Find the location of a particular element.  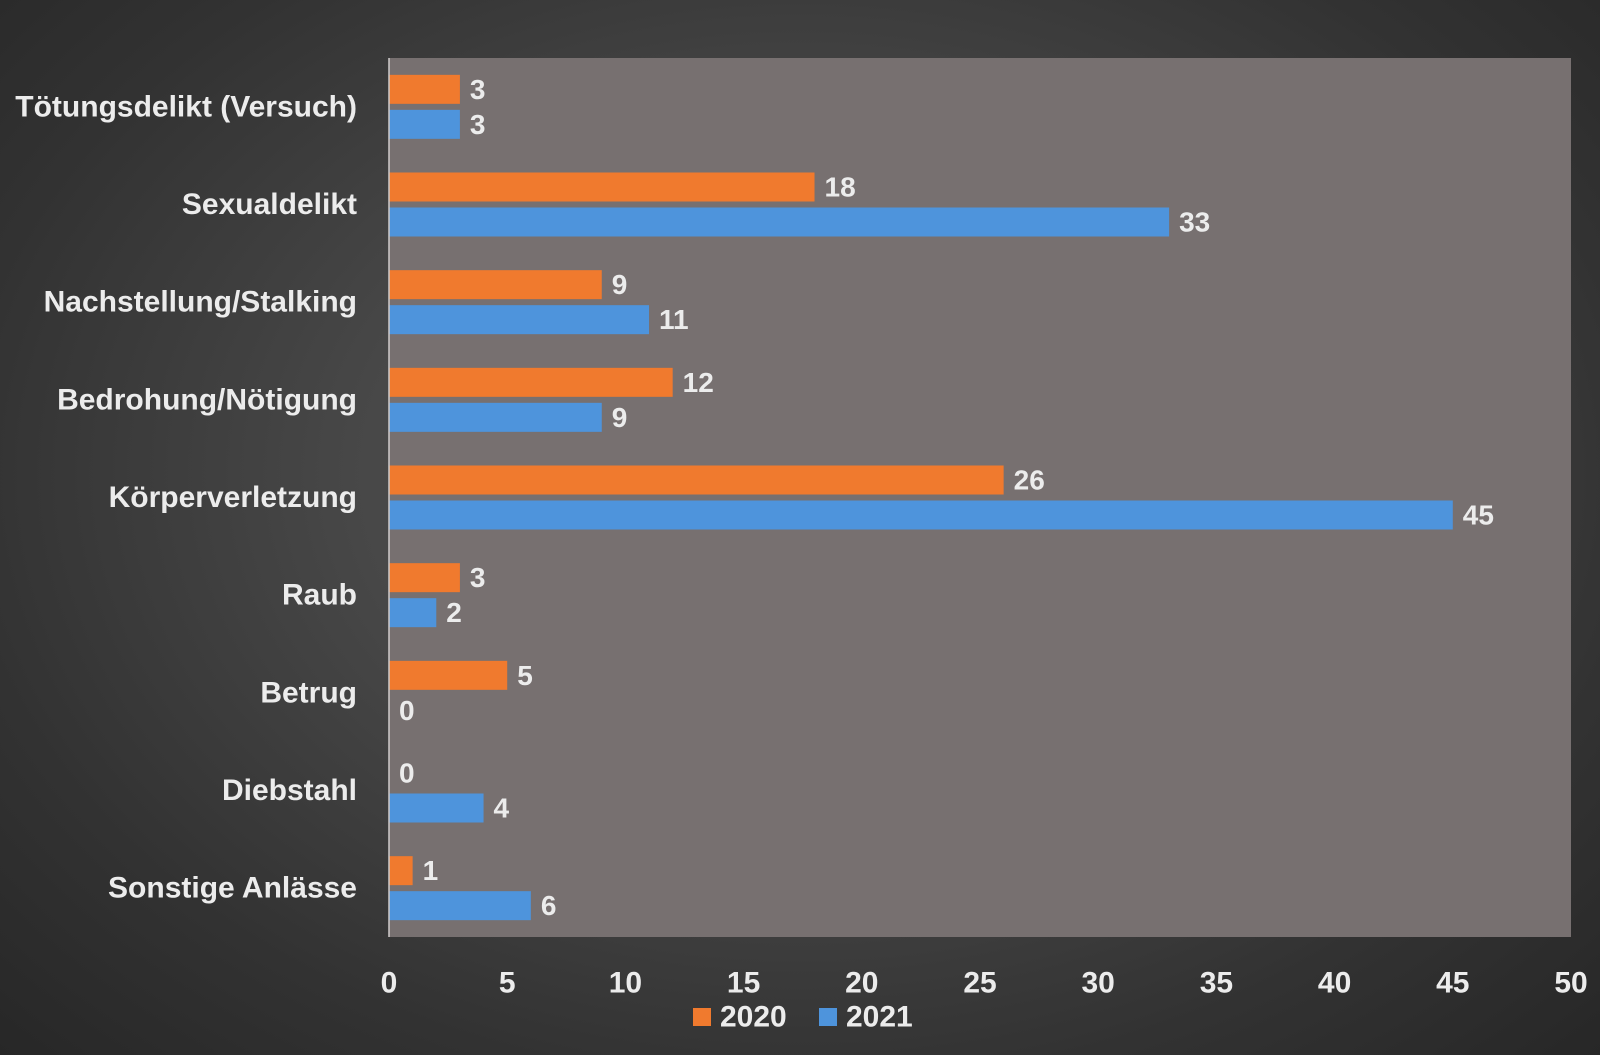

legend-label-2021: 2021 is located at coordinates (879, 1017).